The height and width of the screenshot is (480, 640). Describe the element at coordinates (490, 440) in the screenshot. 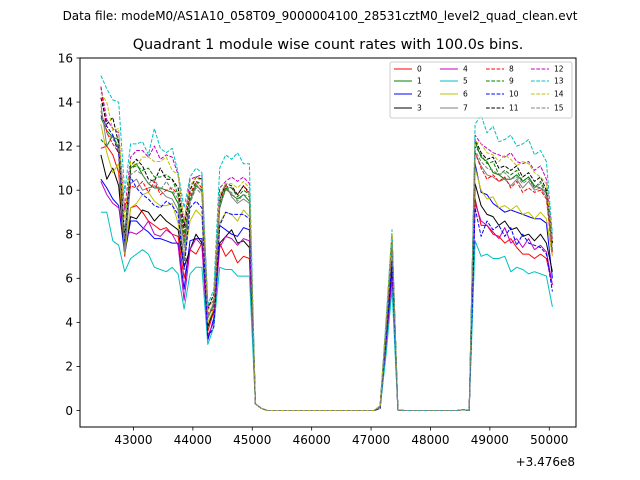

I see `x-tick-label: 49000` at that location.